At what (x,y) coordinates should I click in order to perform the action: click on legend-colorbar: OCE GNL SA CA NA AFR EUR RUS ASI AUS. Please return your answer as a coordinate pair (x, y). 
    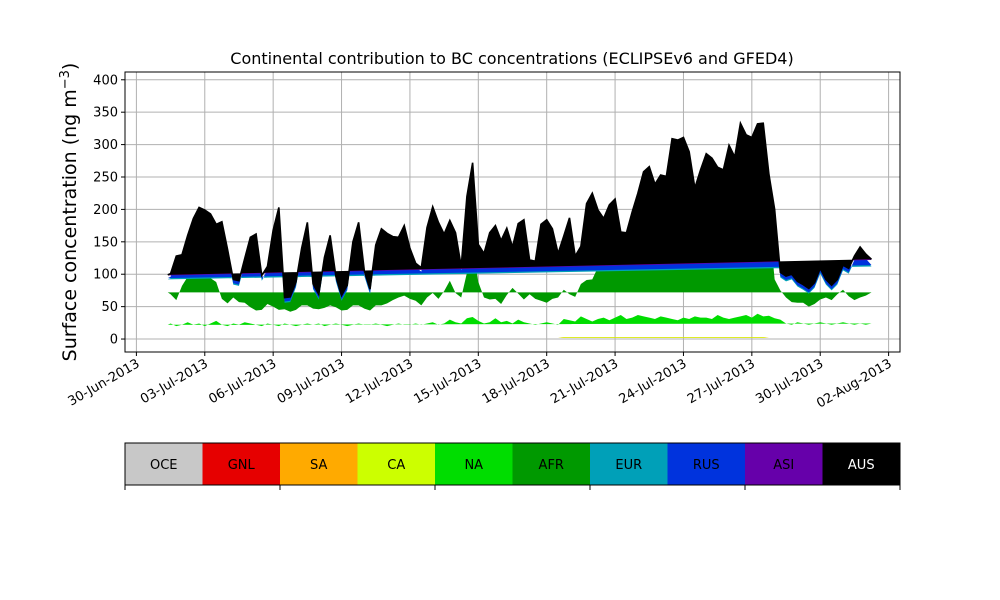
    Looking at the image, I should click on (512, 466).